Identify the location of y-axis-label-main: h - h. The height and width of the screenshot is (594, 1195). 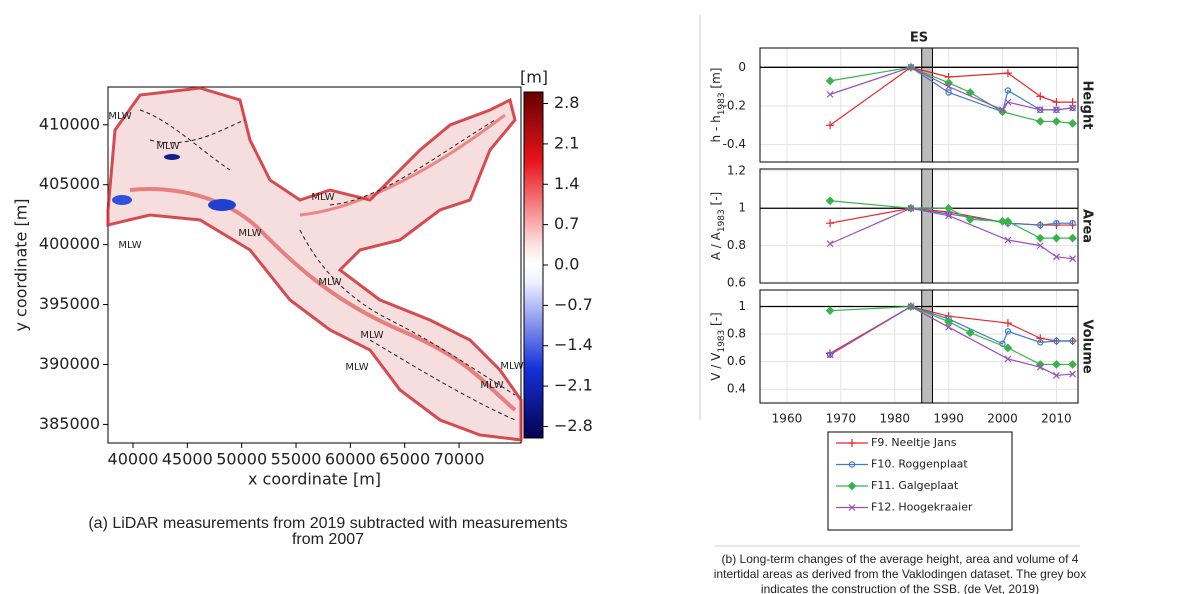
(716, 128).